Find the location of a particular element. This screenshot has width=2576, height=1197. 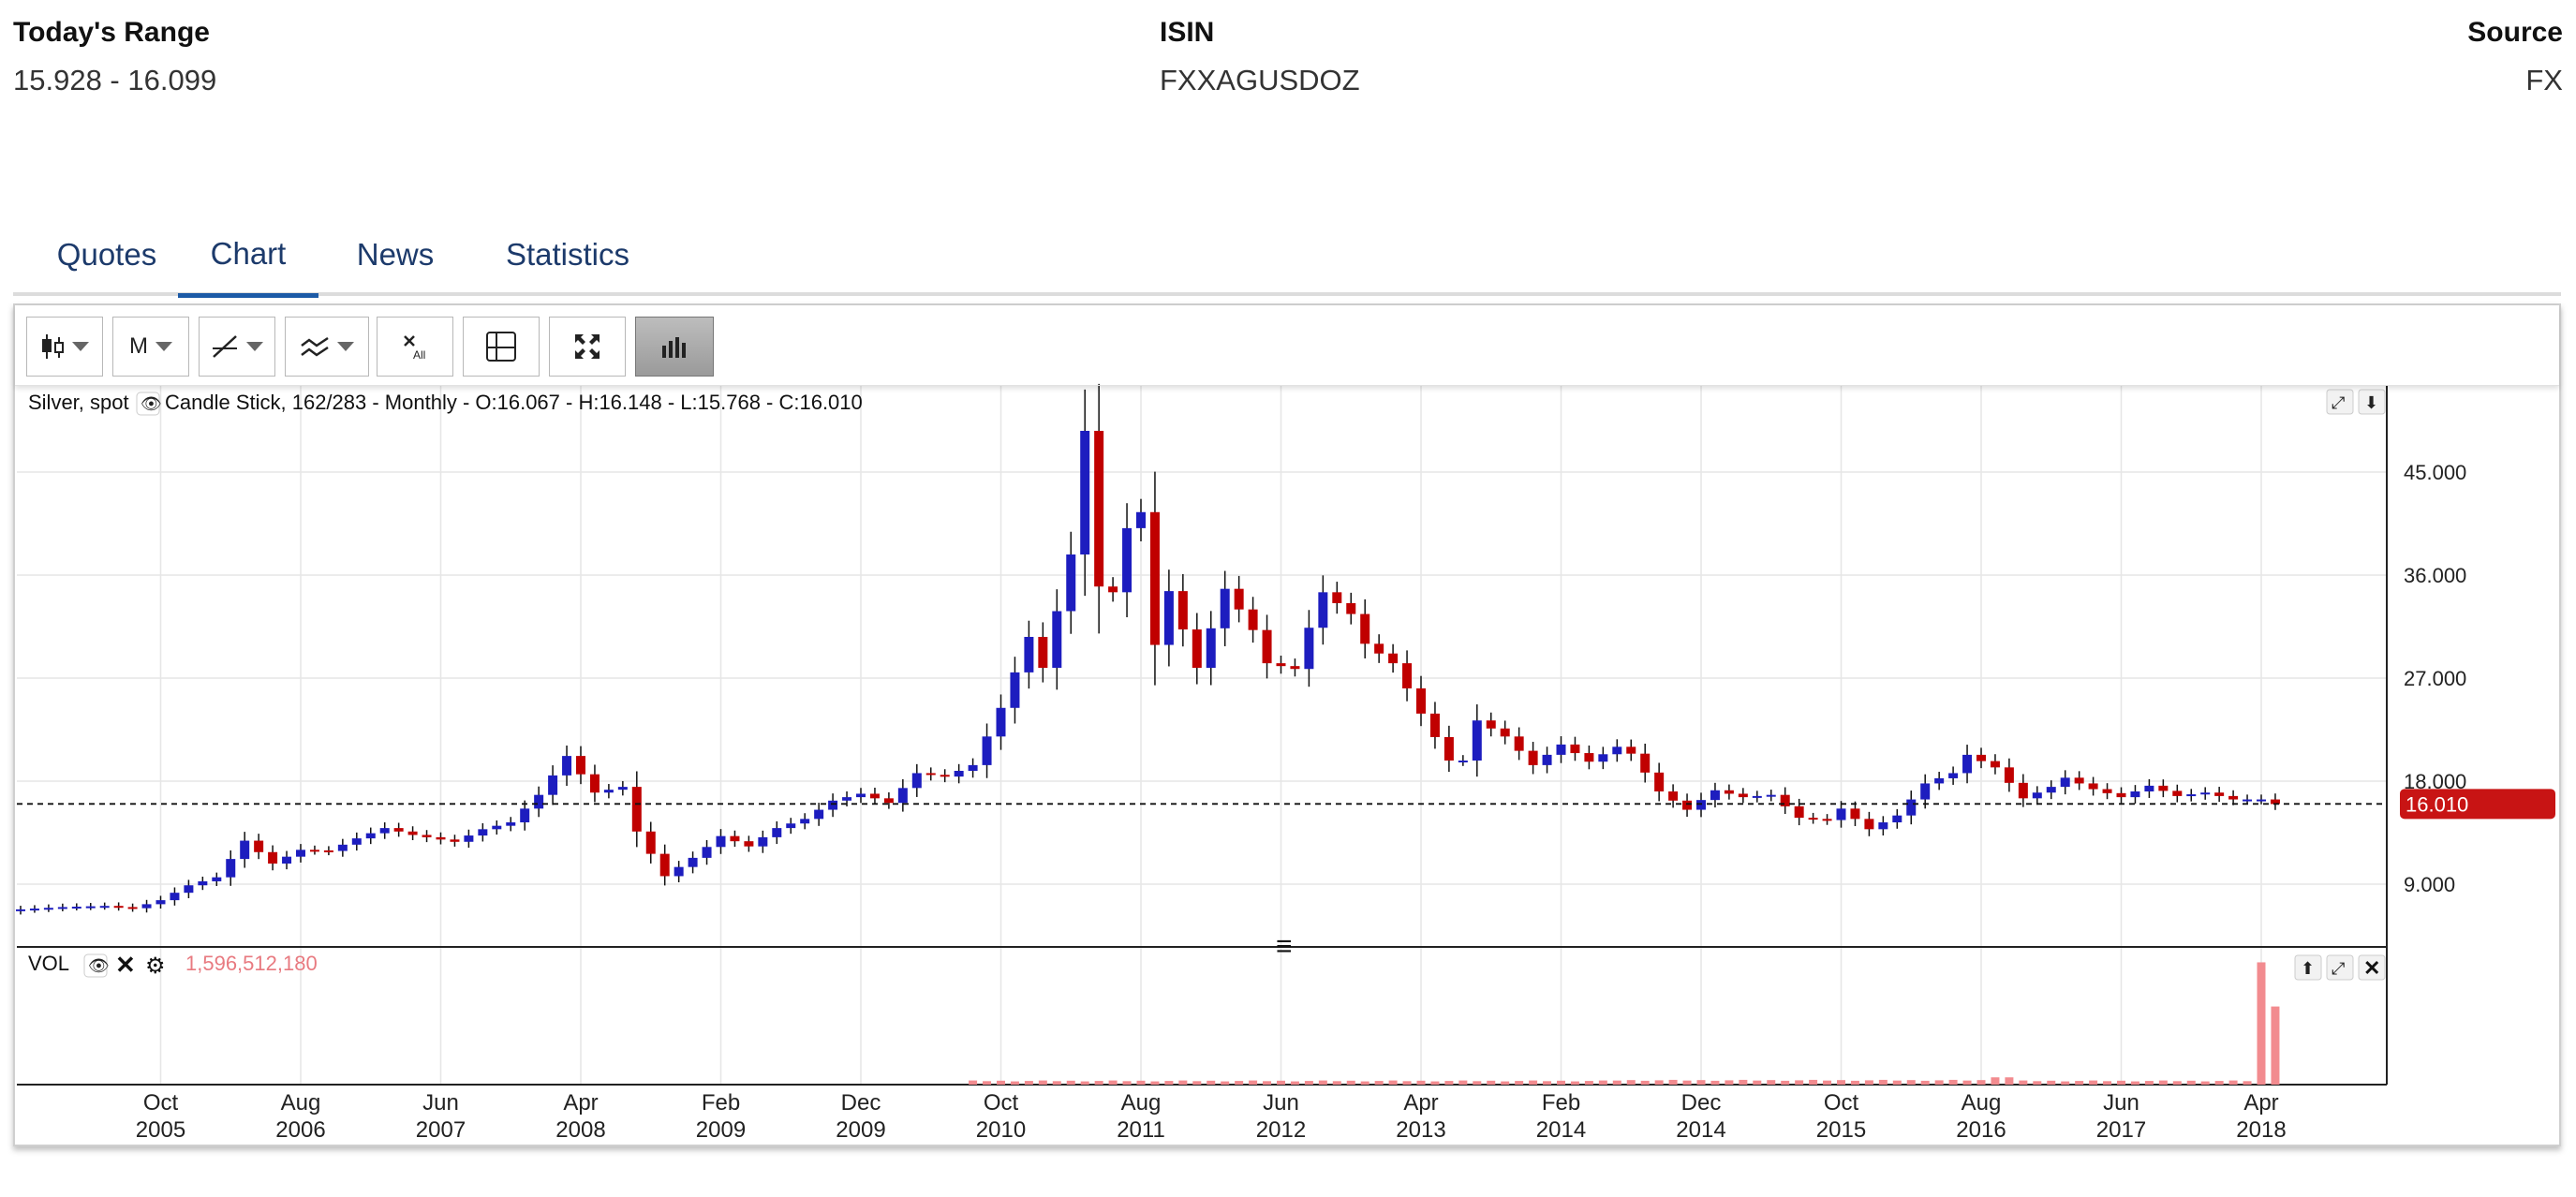

pane-splitter-handle: ≡ is located at coordinates (1284, 946).